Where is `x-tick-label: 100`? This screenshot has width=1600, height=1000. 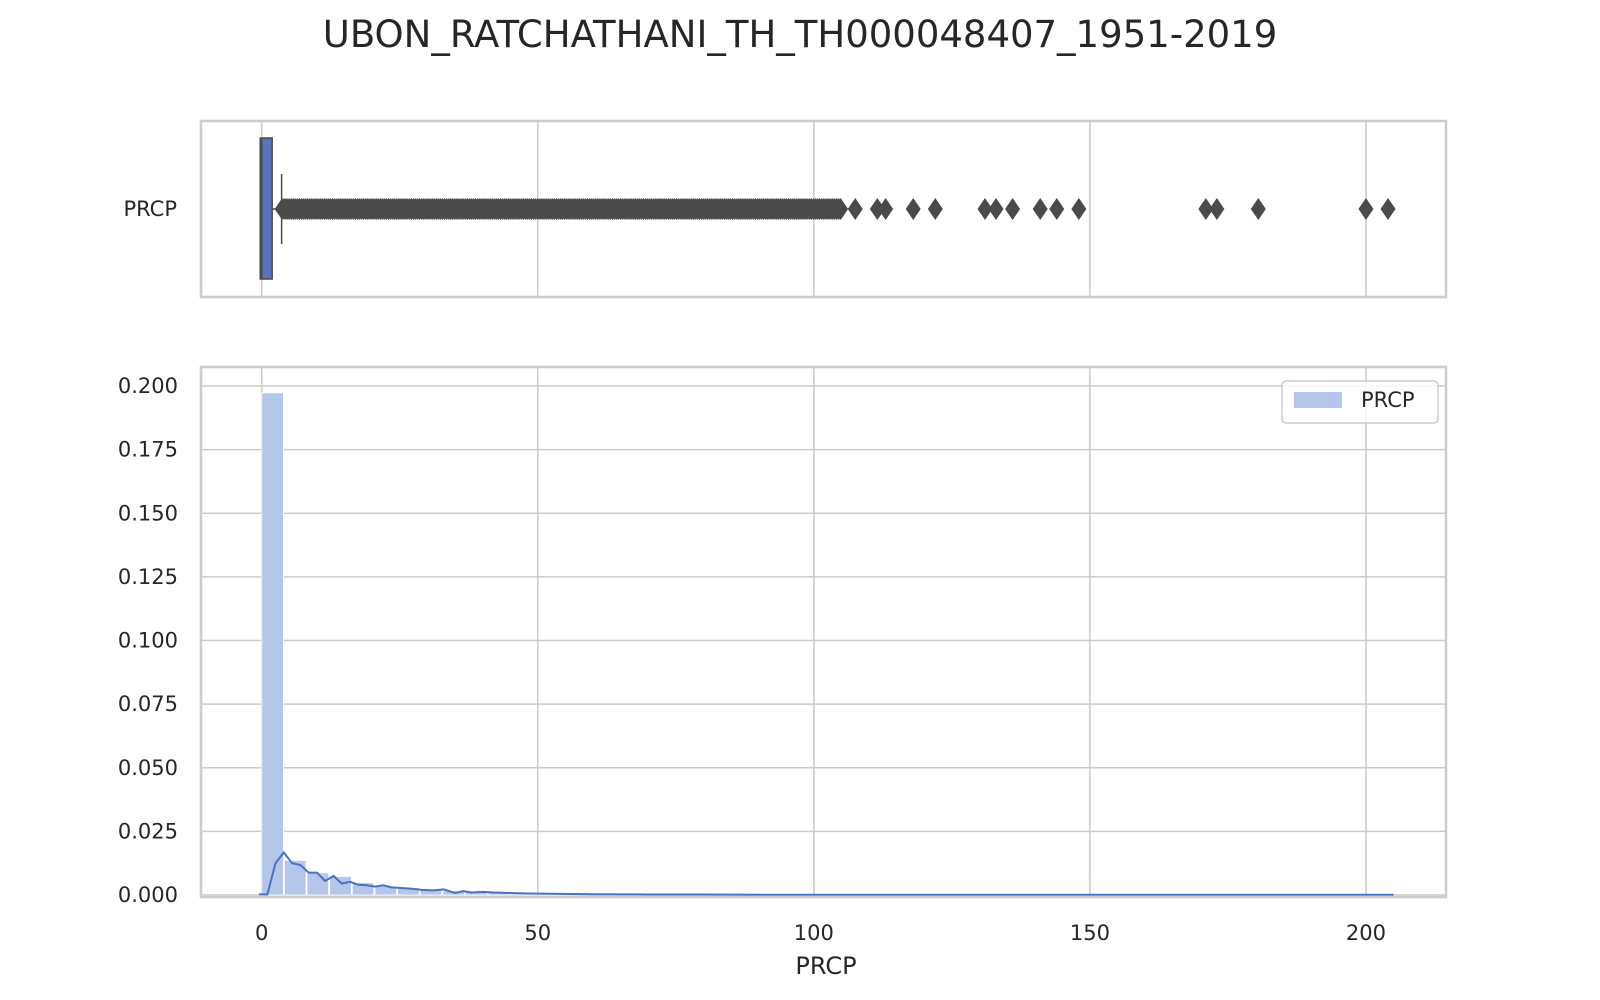
x-tick-label: 100 is located at coordinates (814, 933).